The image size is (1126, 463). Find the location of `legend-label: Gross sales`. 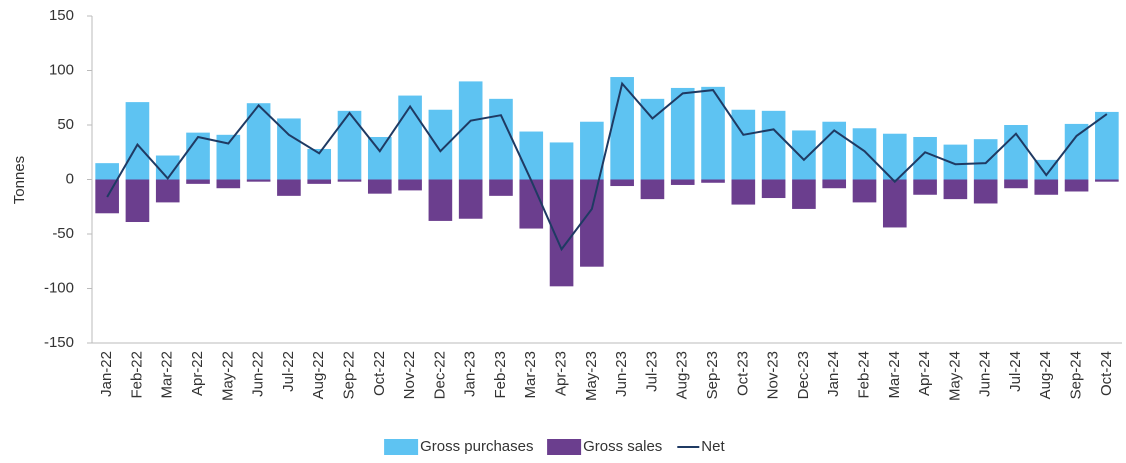

legend-label: Gross sales is located at coordinates (622, 446).